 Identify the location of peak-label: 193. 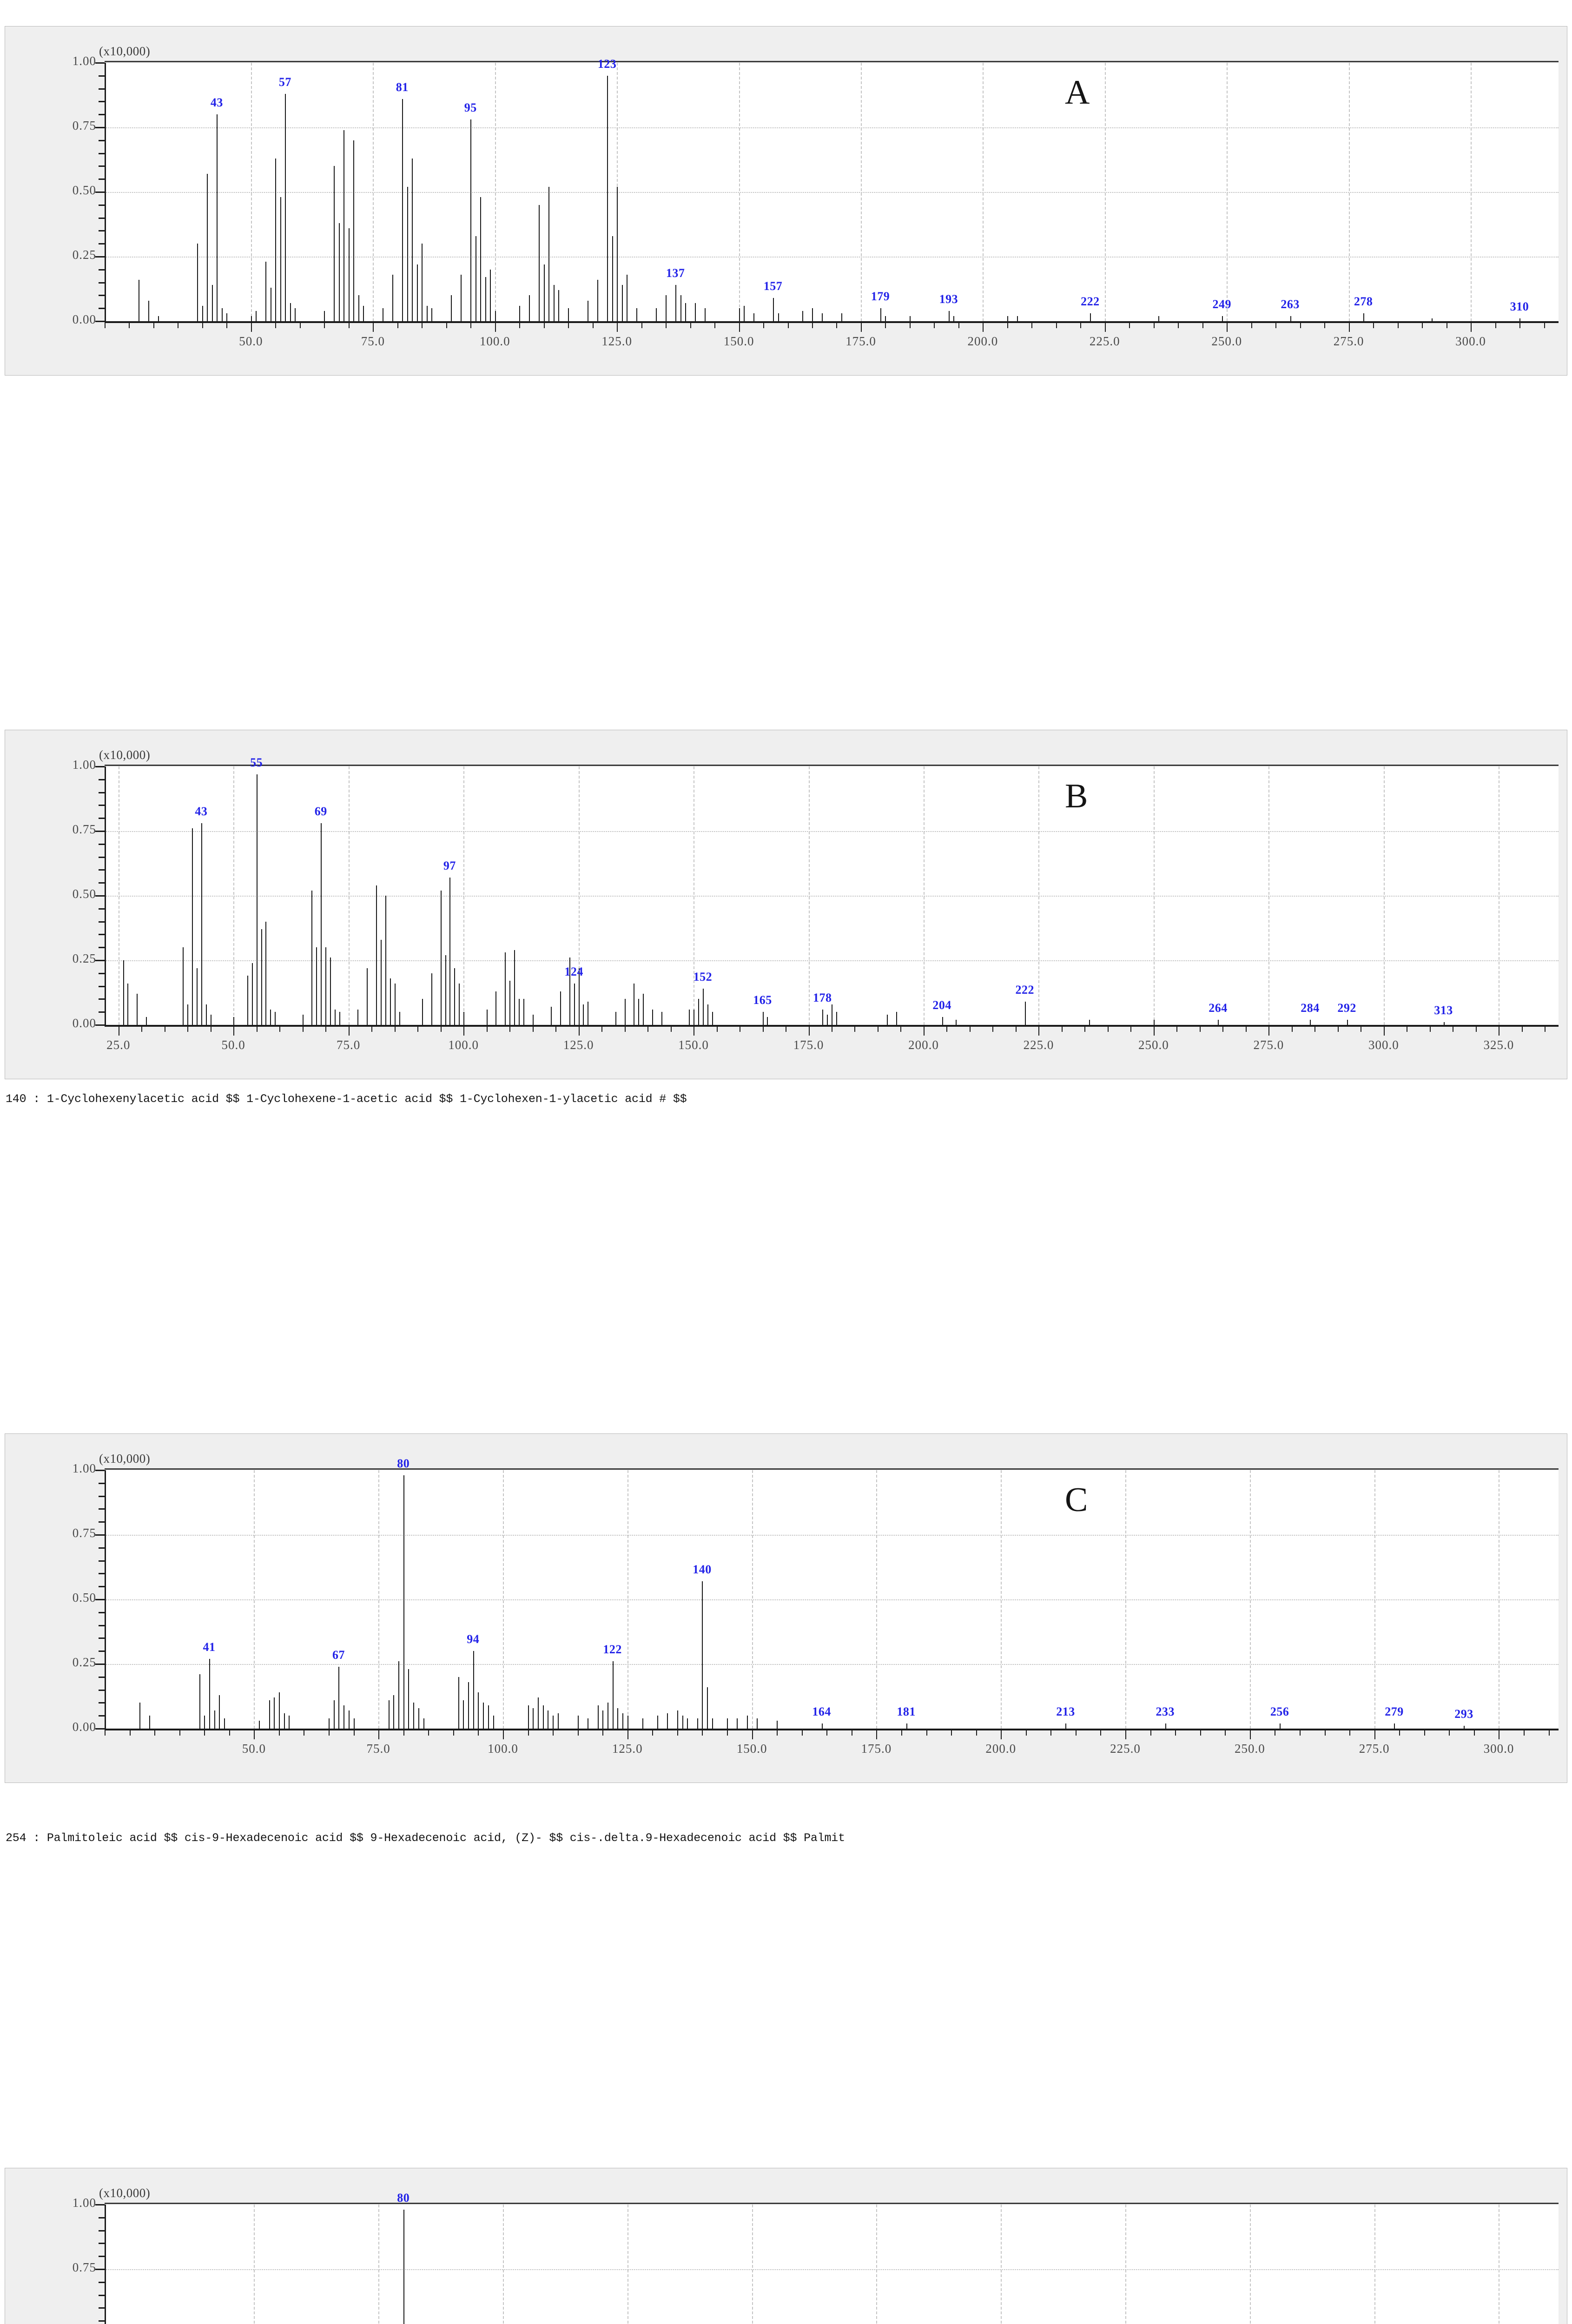
(948, 299).